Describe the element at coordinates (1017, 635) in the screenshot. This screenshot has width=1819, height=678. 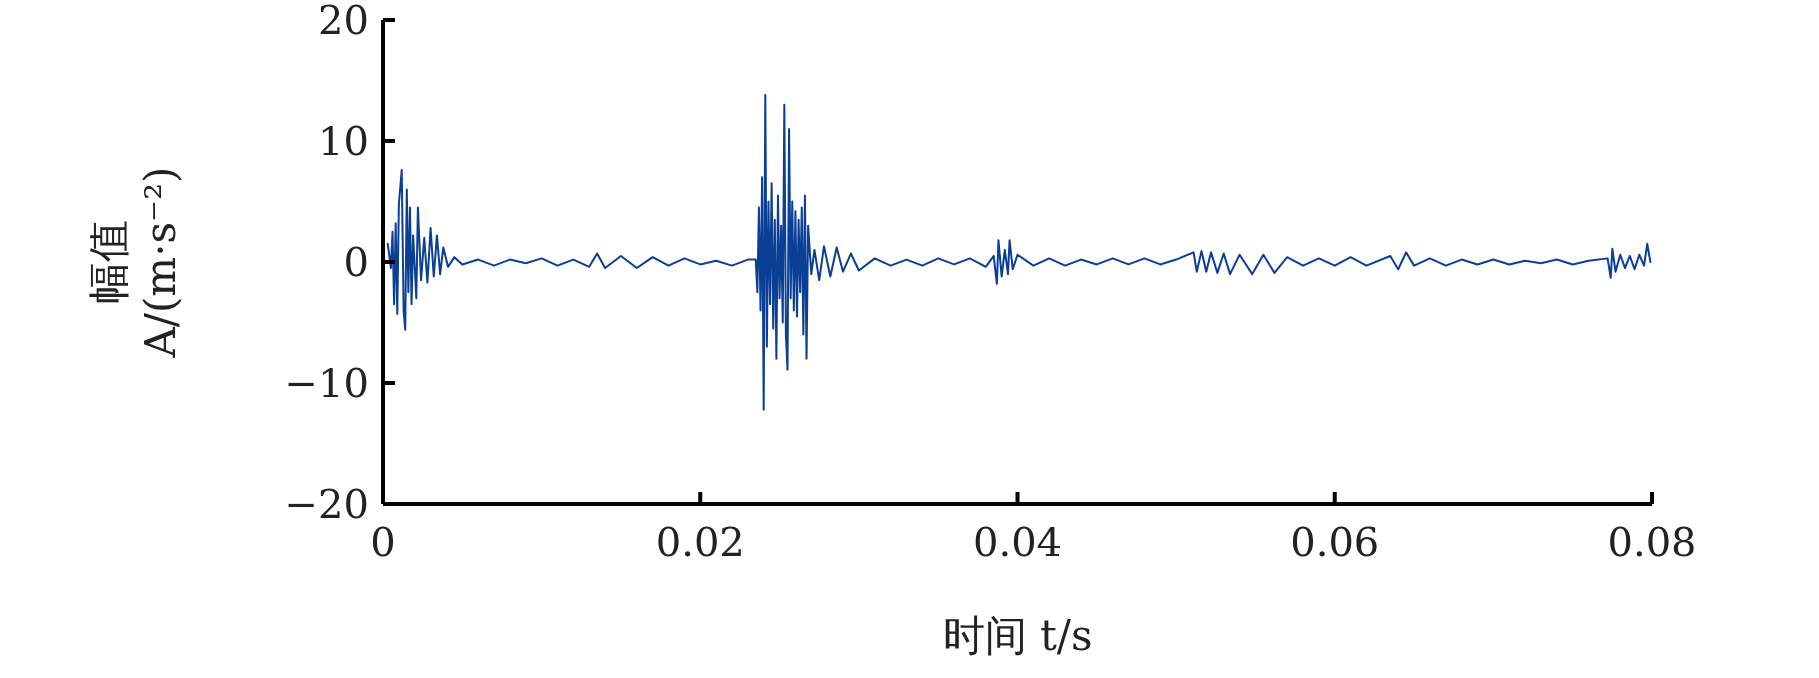
I see `x-axis-title: 时间 t/s` at that location.